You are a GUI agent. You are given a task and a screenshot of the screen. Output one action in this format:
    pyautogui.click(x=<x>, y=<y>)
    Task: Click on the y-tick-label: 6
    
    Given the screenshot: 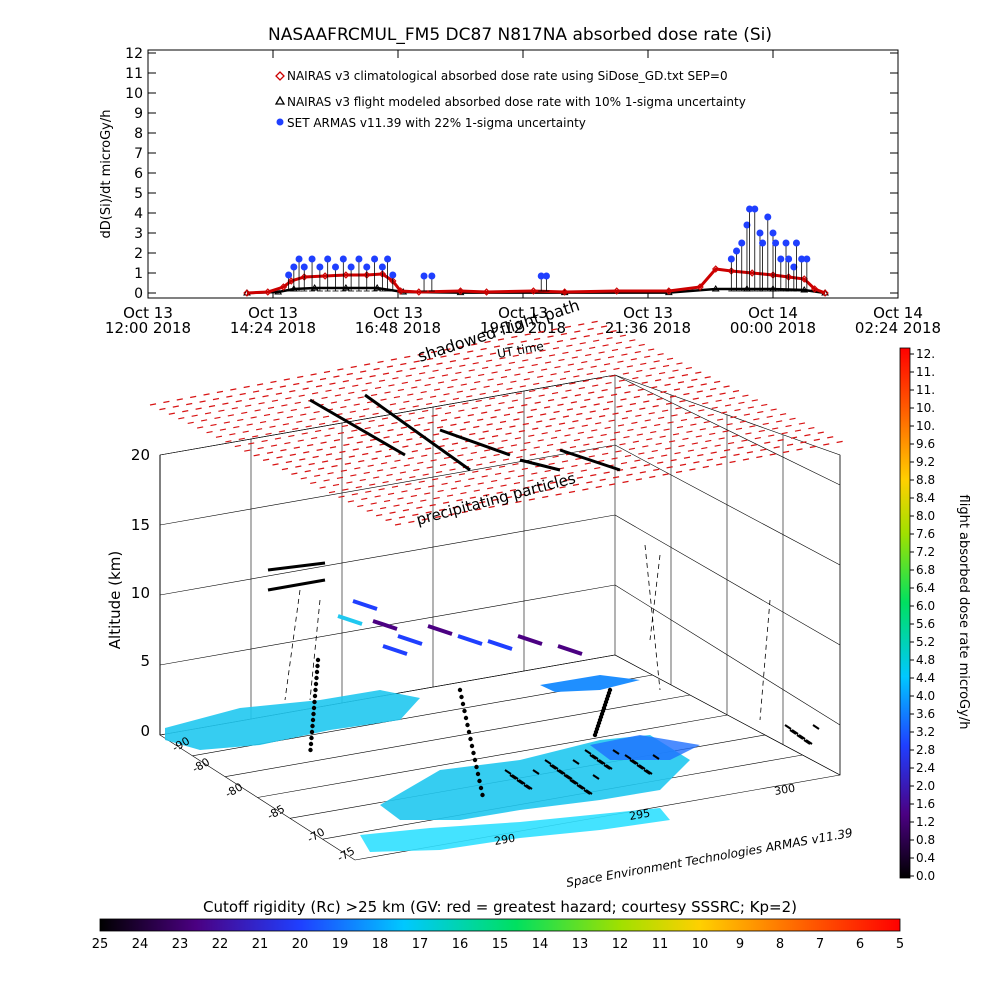 What is the action you would take?
    pyautogui.click(x=138, y=174)
    